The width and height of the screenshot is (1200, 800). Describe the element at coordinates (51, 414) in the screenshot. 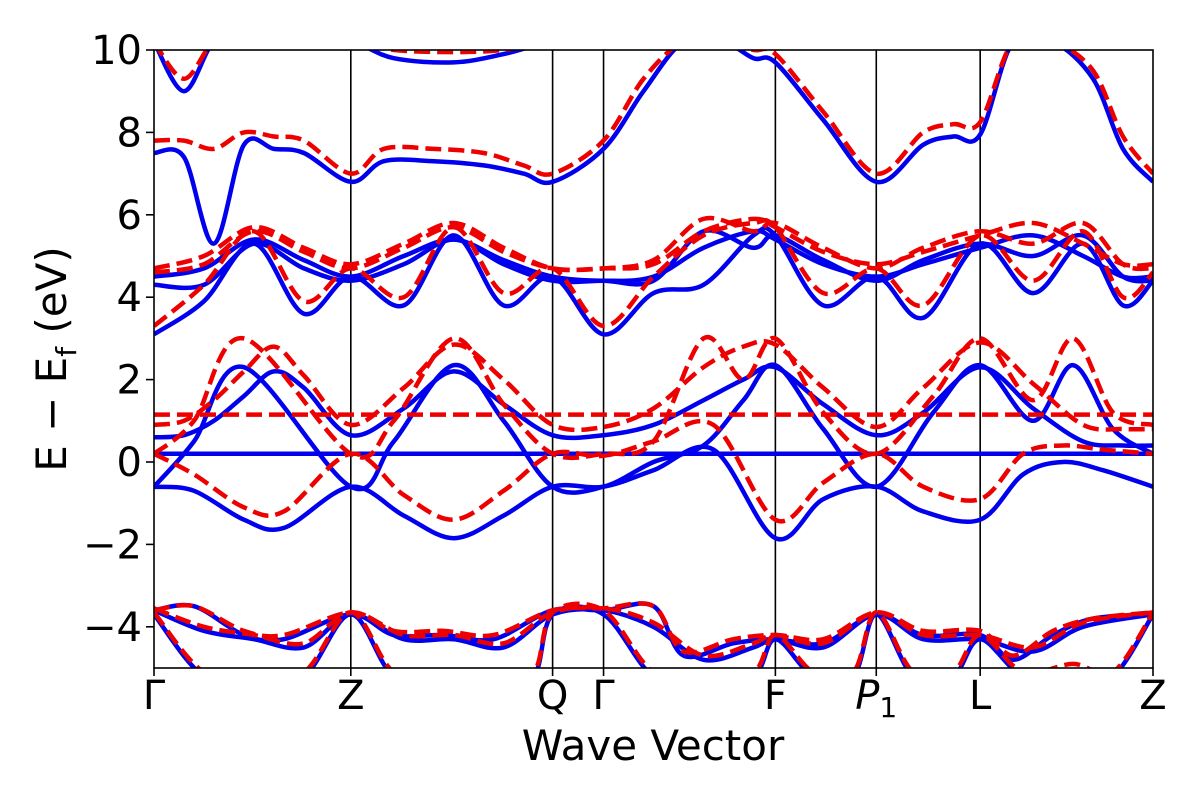

I see `y-axis-label-main: E − E` at that location.